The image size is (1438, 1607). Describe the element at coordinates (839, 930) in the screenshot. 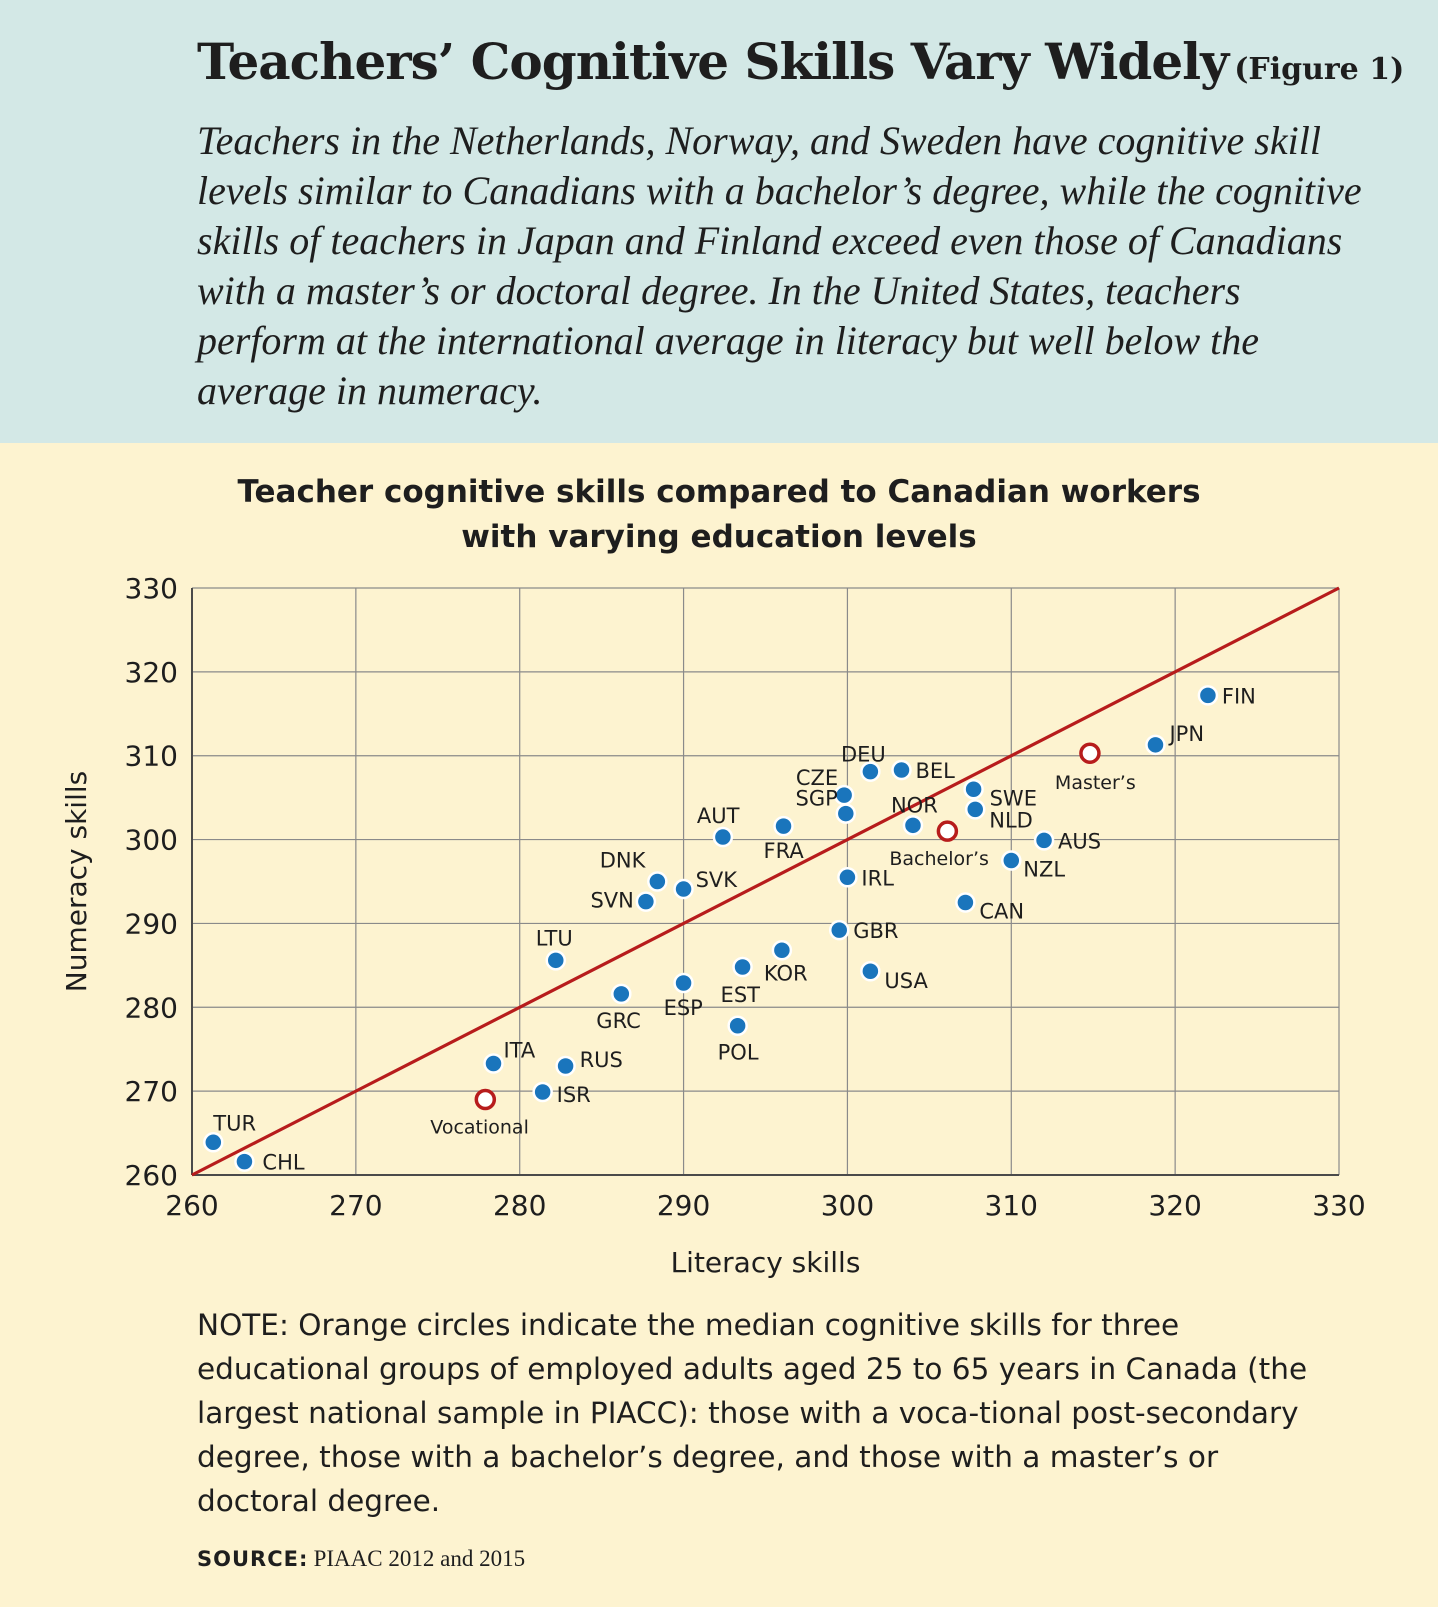

I see `data-point-gbr` at that location.